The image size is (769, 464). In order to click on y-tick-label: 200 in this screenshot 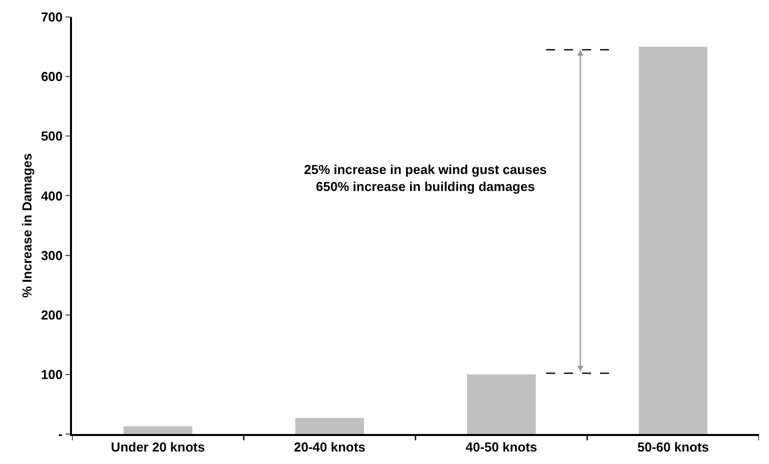, I will do `click(51, 314)`.